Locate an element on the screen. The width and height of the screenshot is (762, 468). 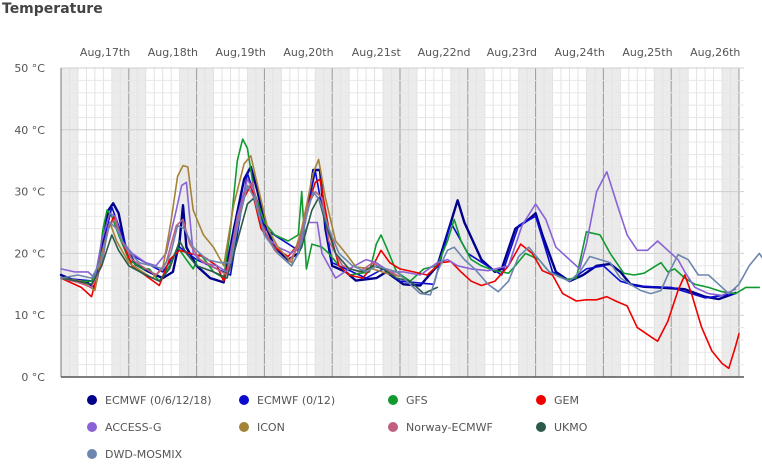
legend-item: DWD-MOSMIX is located at coordinates (135, 454).